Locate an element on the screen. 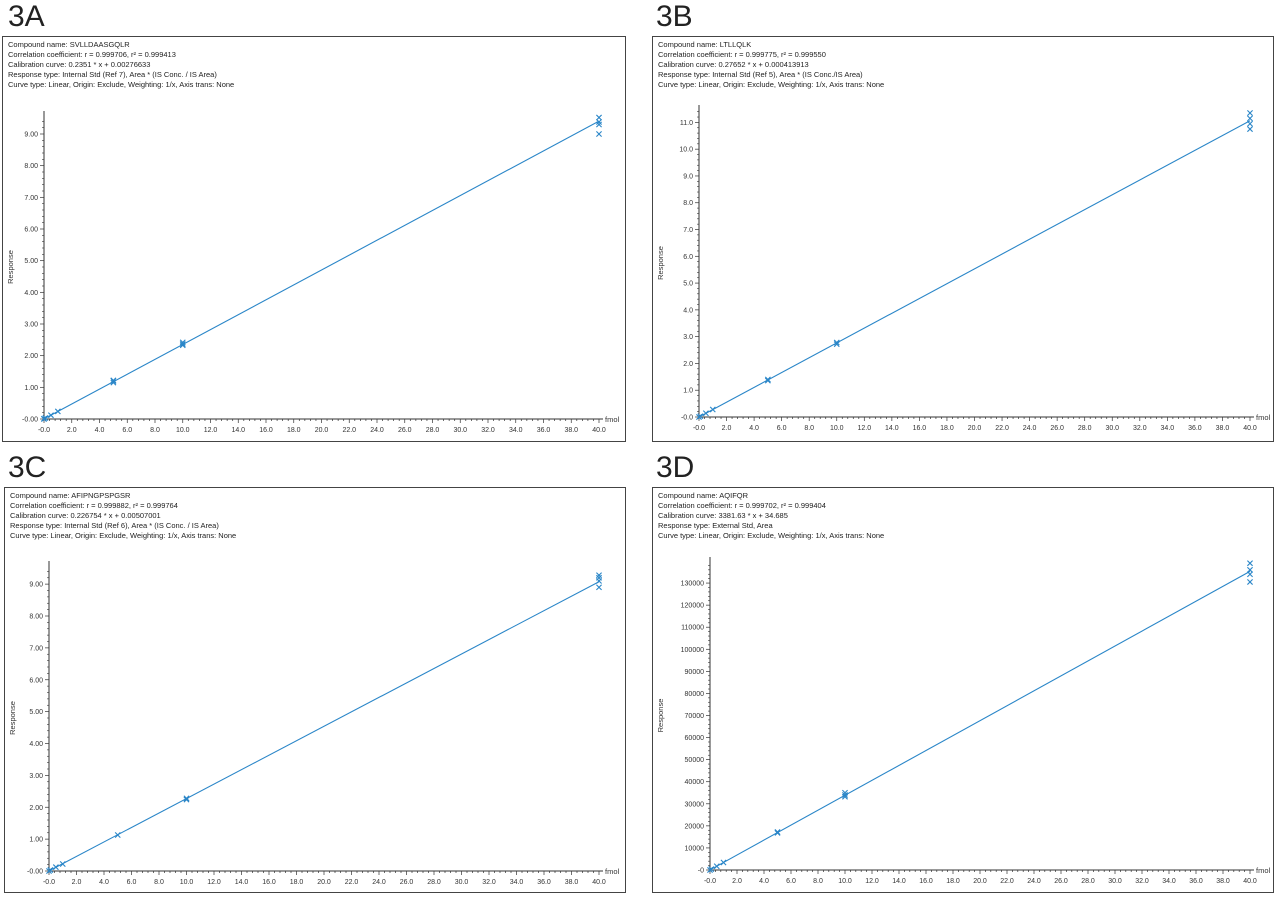 The width and height of the screenshot is (1280, 900). response-type: Response type: External Std, Area is located at coordinates (715, 525).